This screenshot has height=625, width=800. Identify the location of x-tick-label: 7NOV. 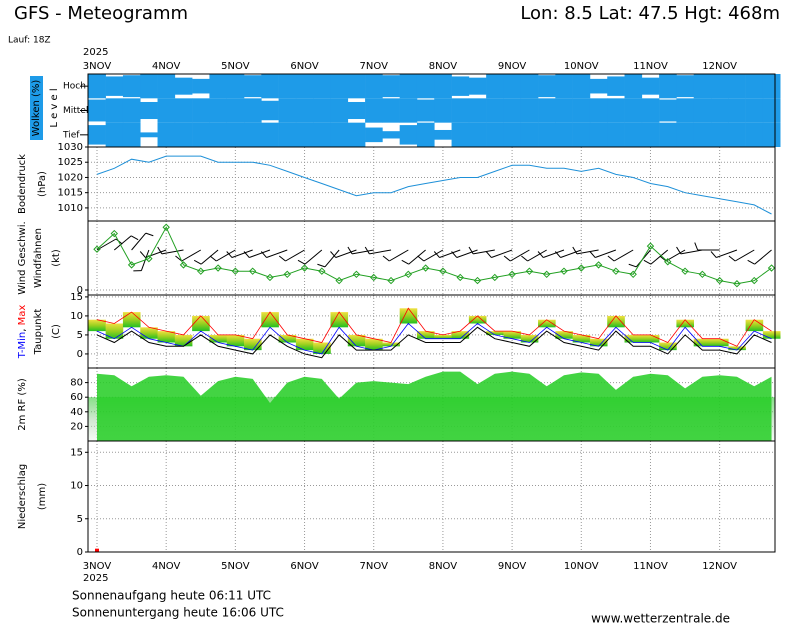
(374, 66).